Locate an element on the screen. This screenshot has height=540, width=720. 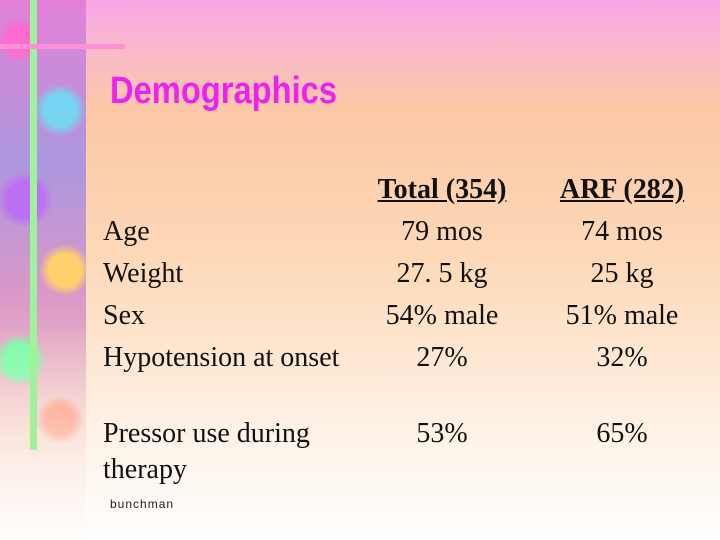
column-header: ARF (282) is located at coordinates (622, 189).